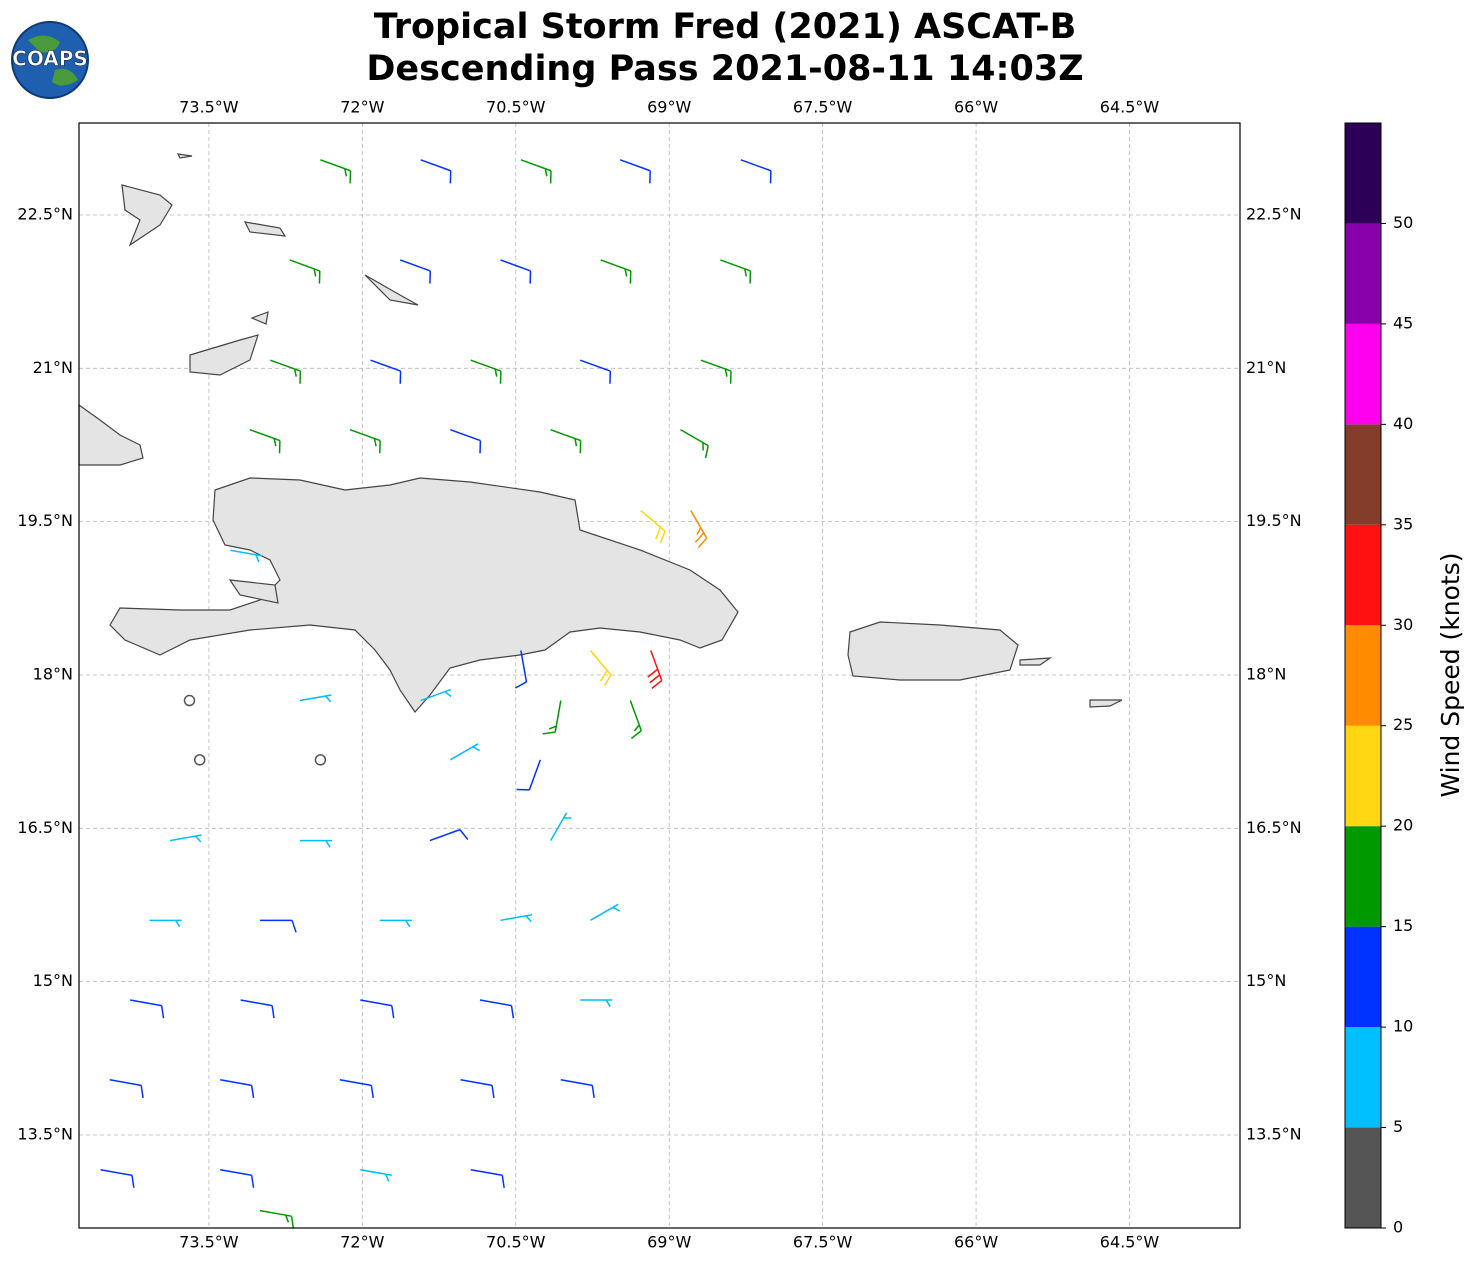 The width and height of the screenshot is (1481, 1264). I want to click on colorbar: Wind Speed (knots) 0 5 10 15 20 25 30 35 40 45 50, so click(1404, 679).